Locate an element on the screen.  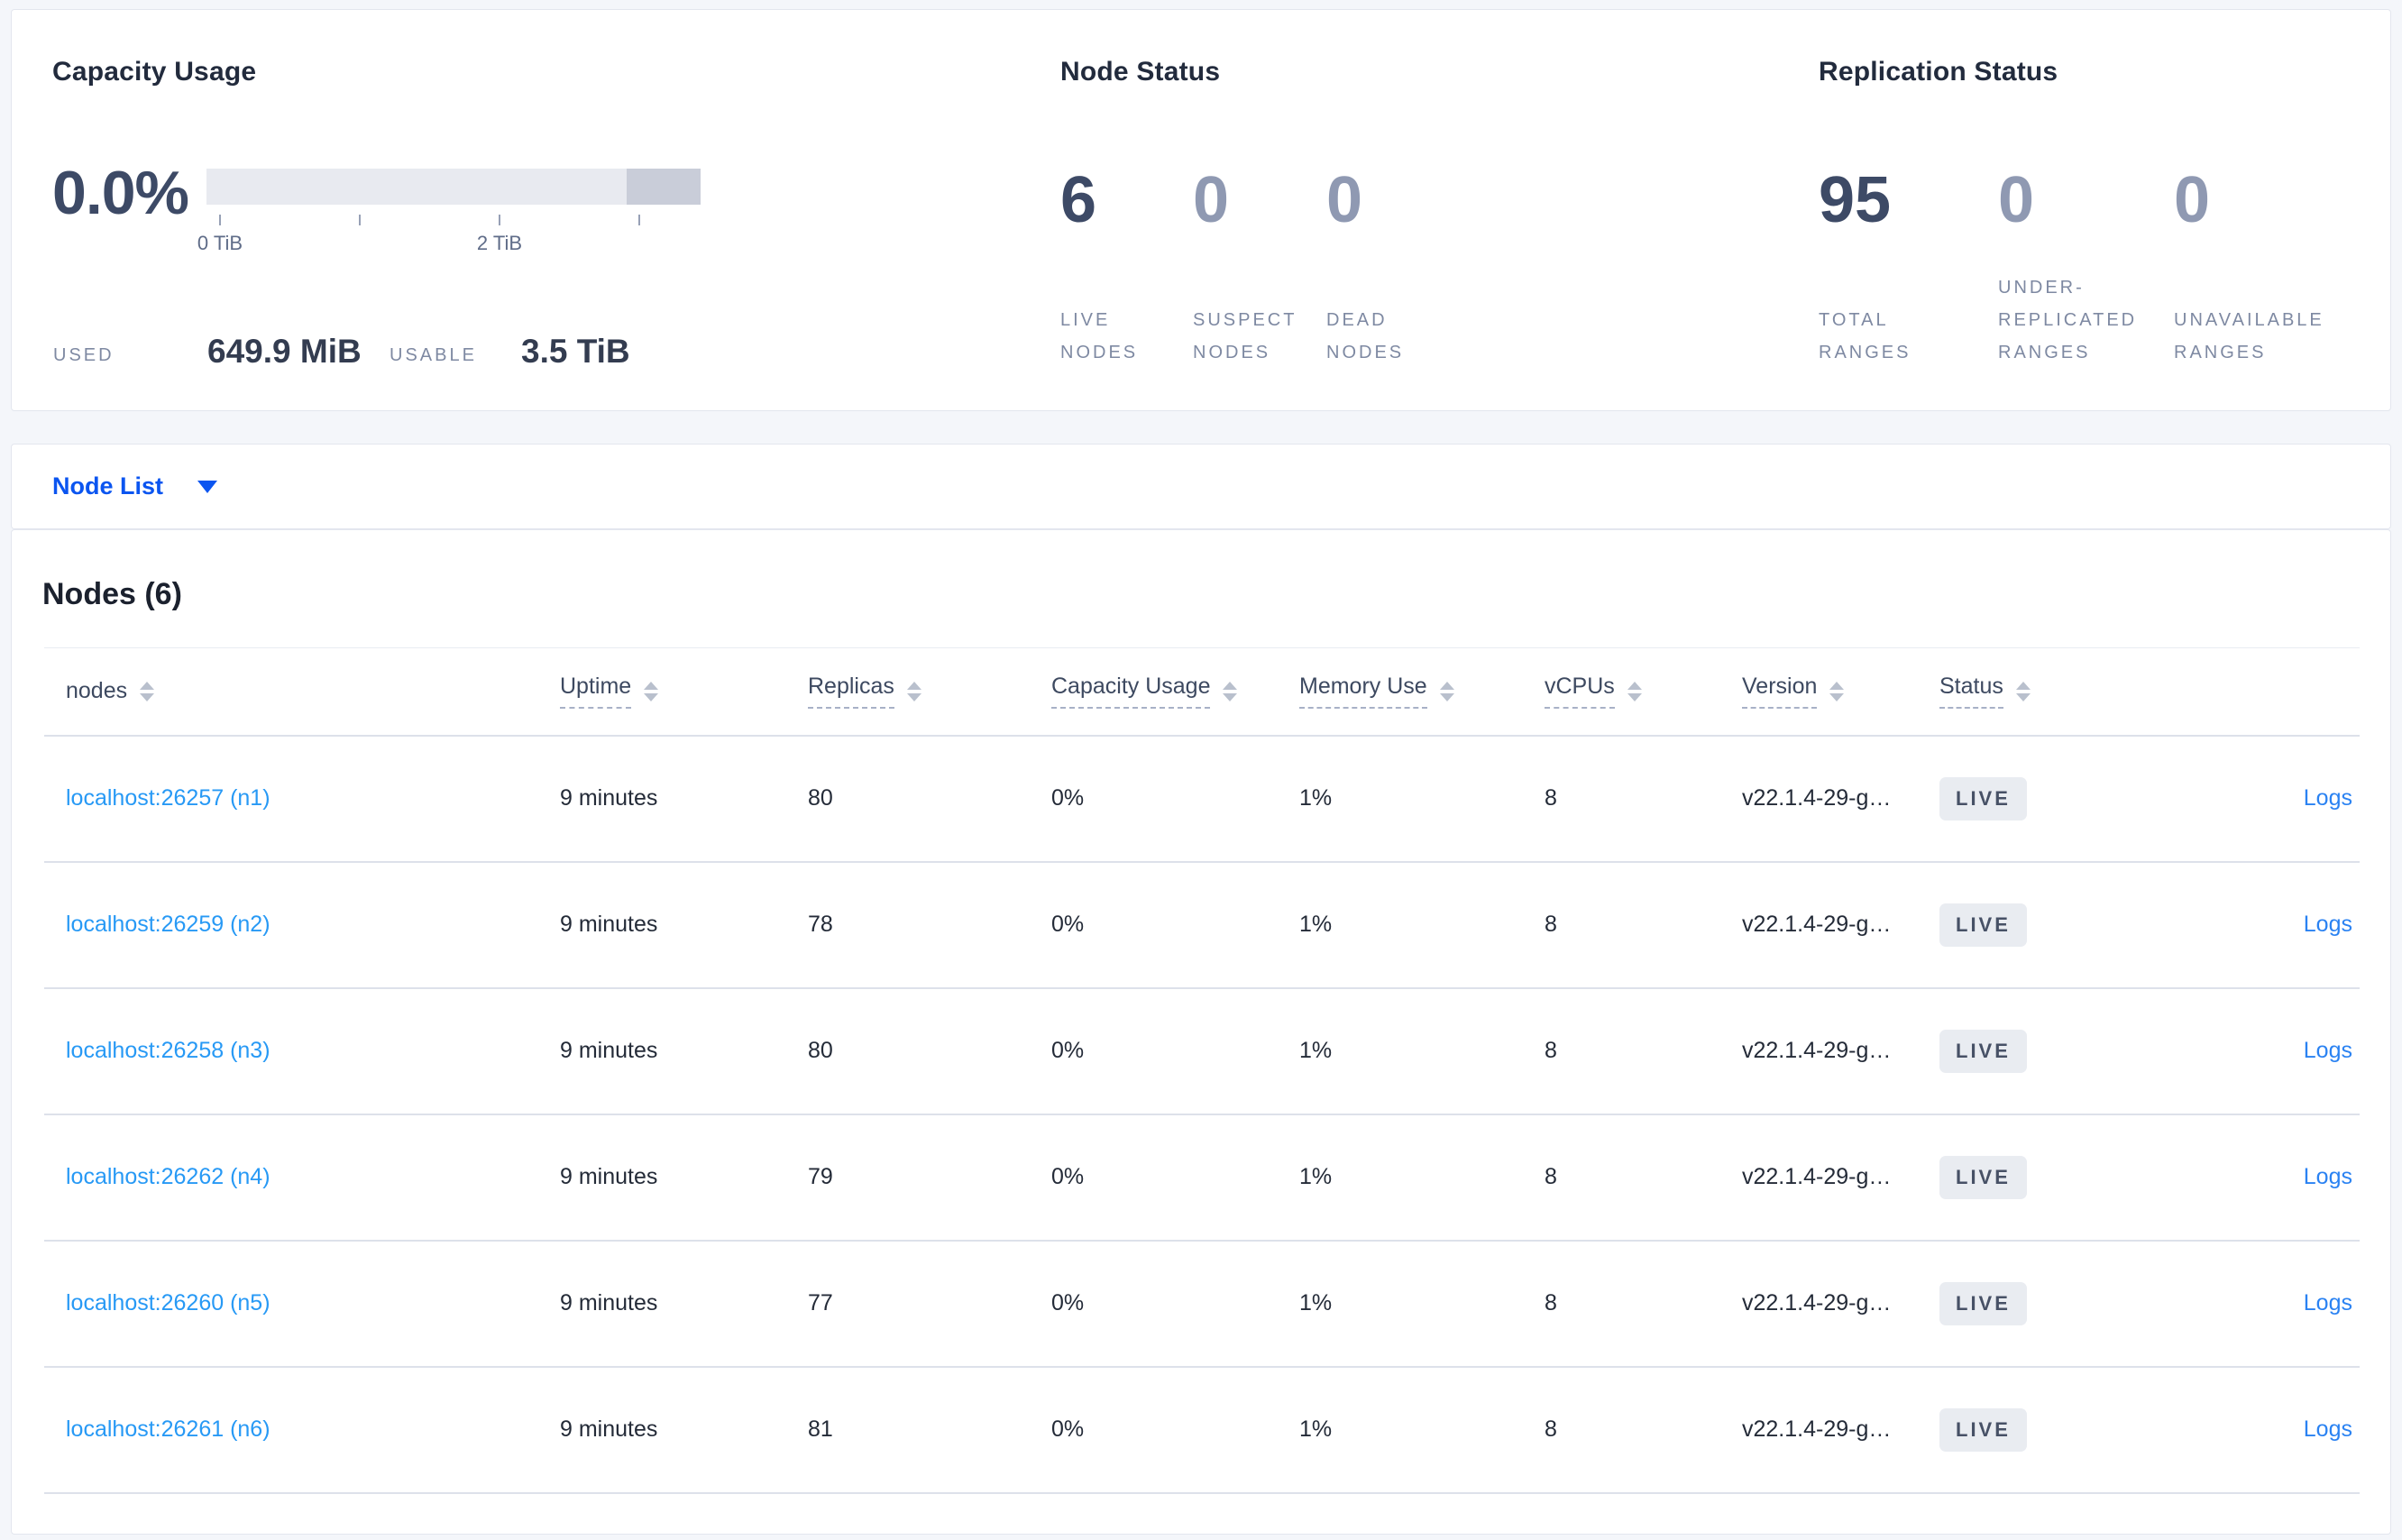
column-header-status: Status is located at coordinates (1985, 692).